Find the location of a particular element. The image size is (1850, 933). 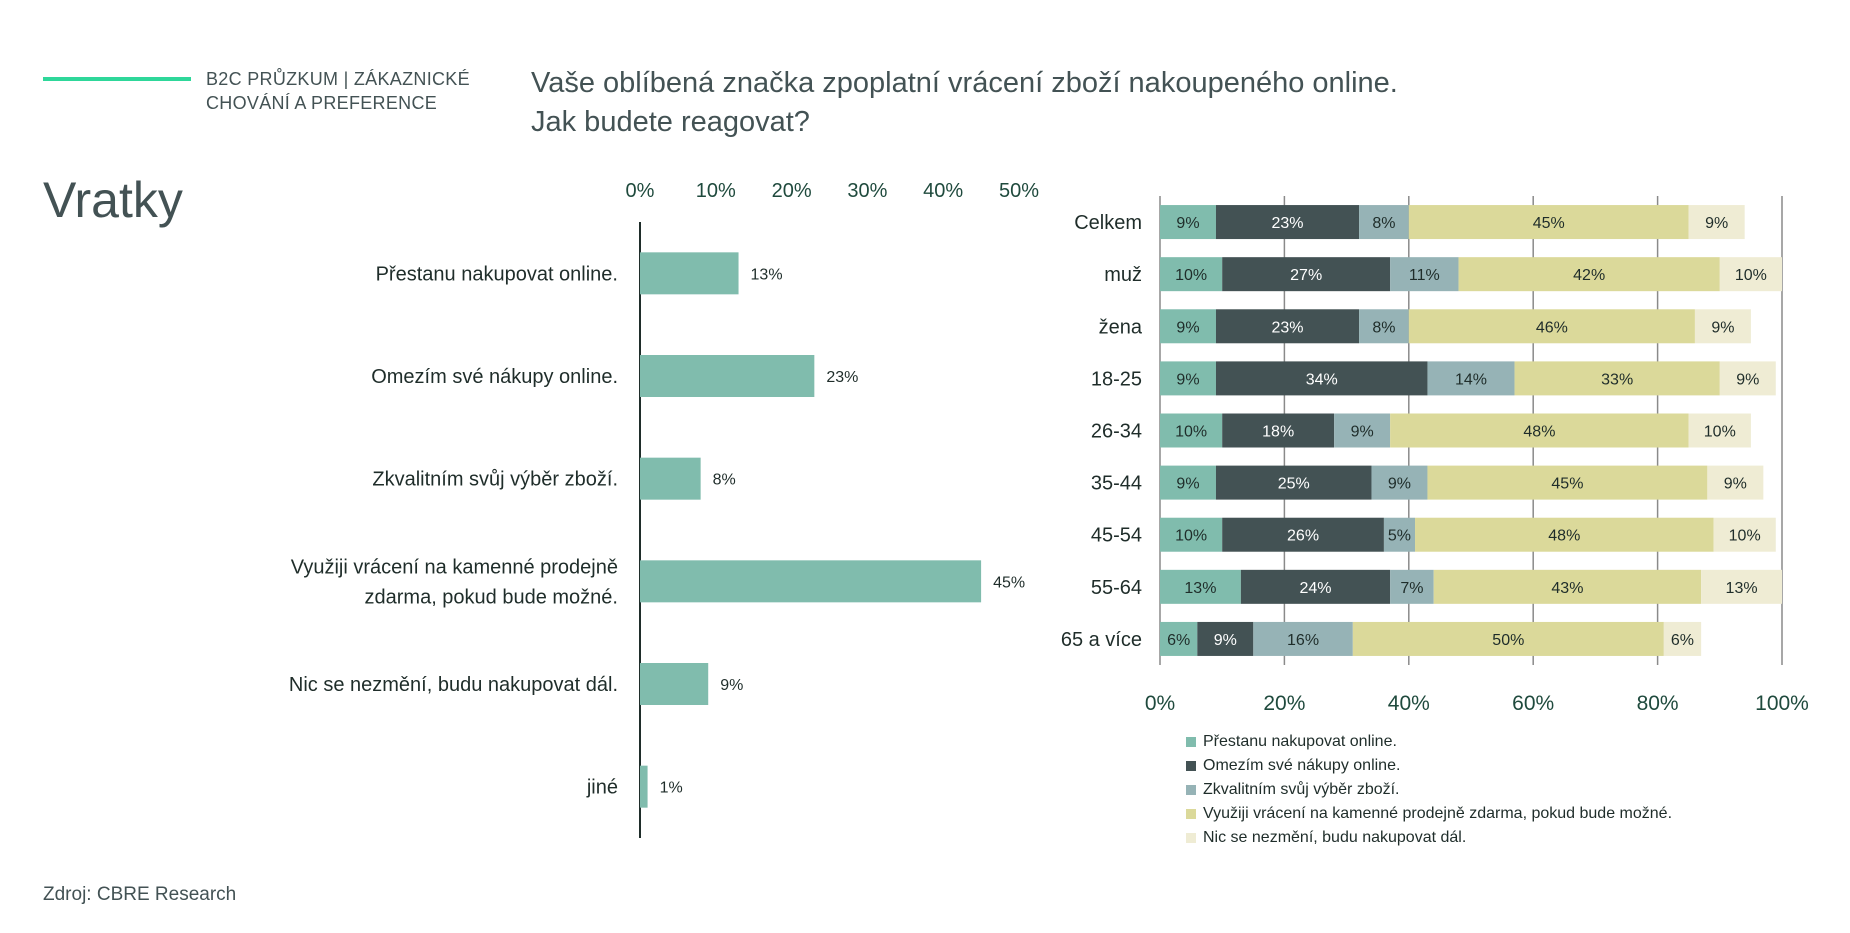

category-label: 26-34 is located at coordinates (1116, 432).